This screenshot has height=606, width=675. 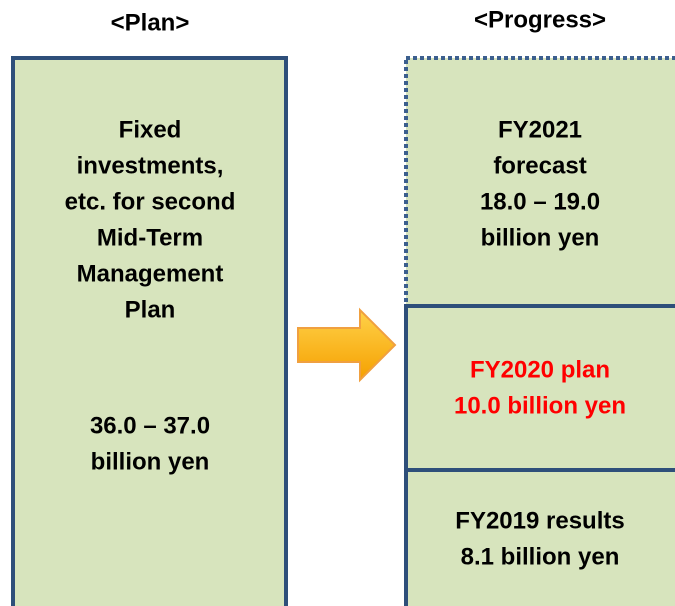 I want to click on fy2020-box, so click(x=539, y=388).